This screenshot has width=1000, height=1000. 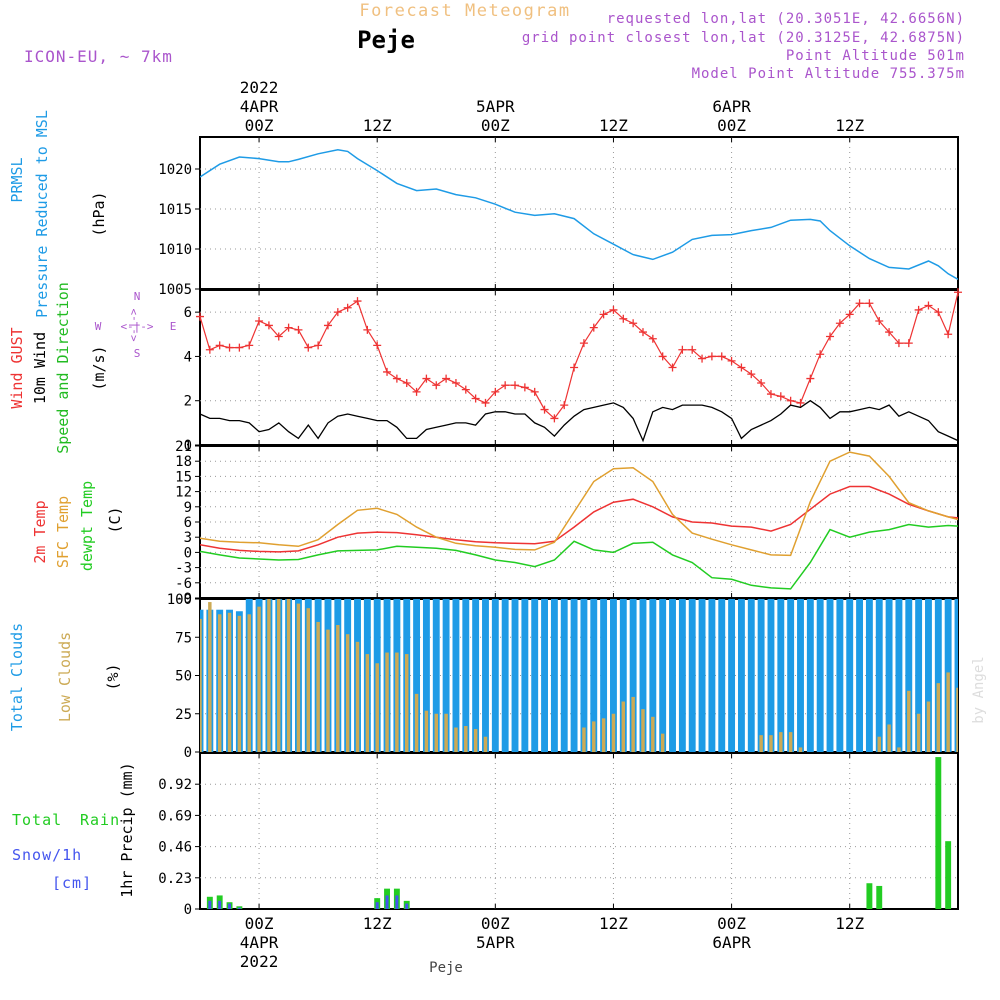 I want to click on temp-unit-label: (C), so click(x=115, y=519).